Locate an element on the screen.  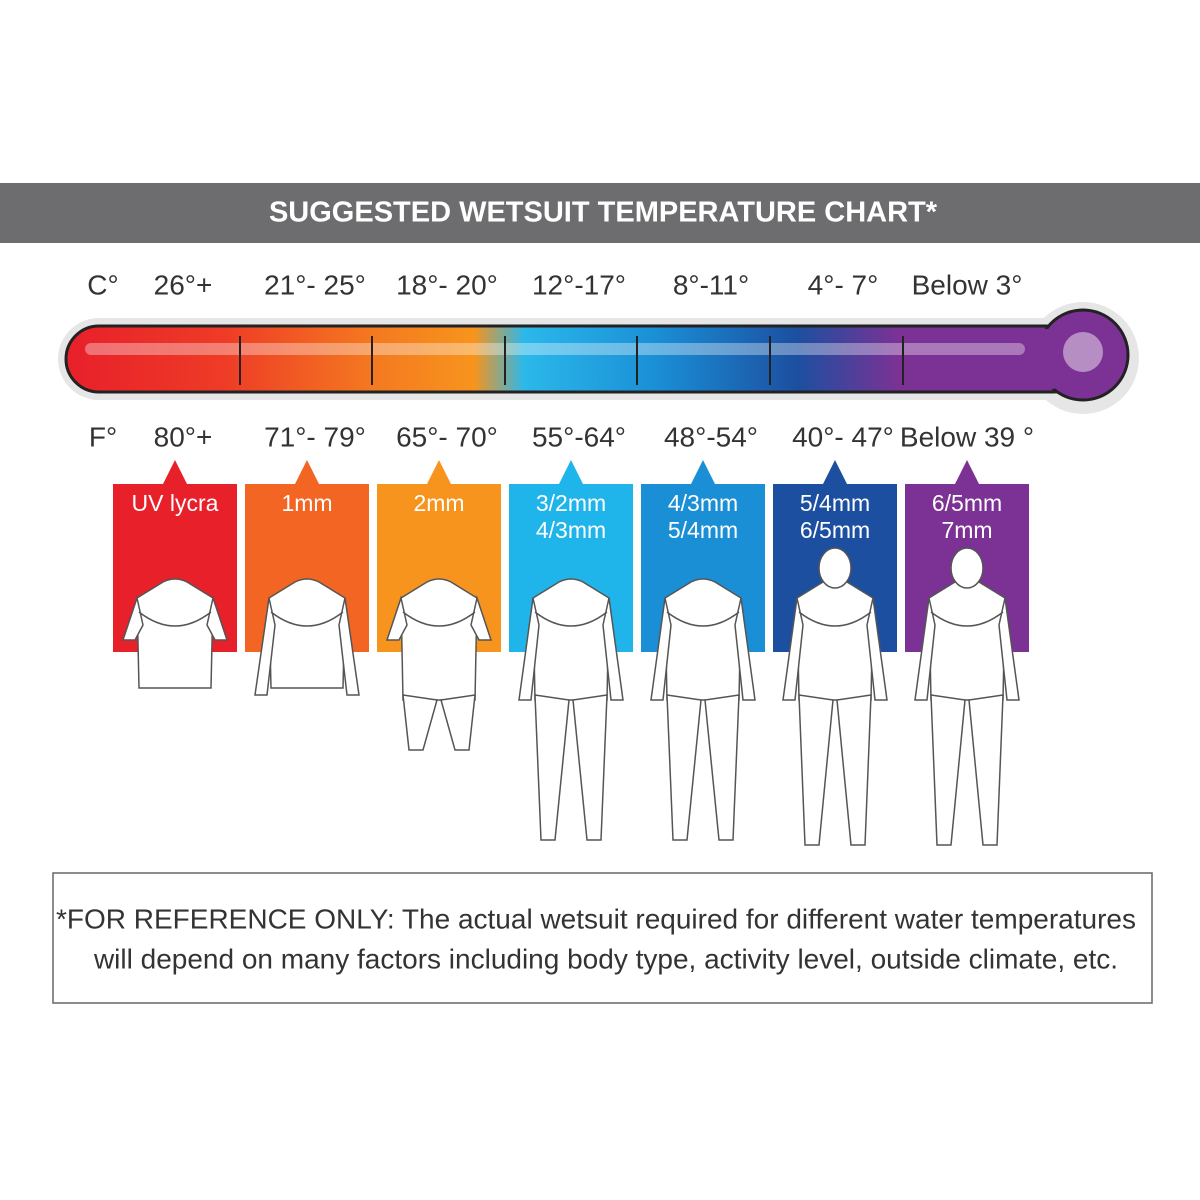
fahrenheit-range: 48°-54° is located at coordinates (711, 436).